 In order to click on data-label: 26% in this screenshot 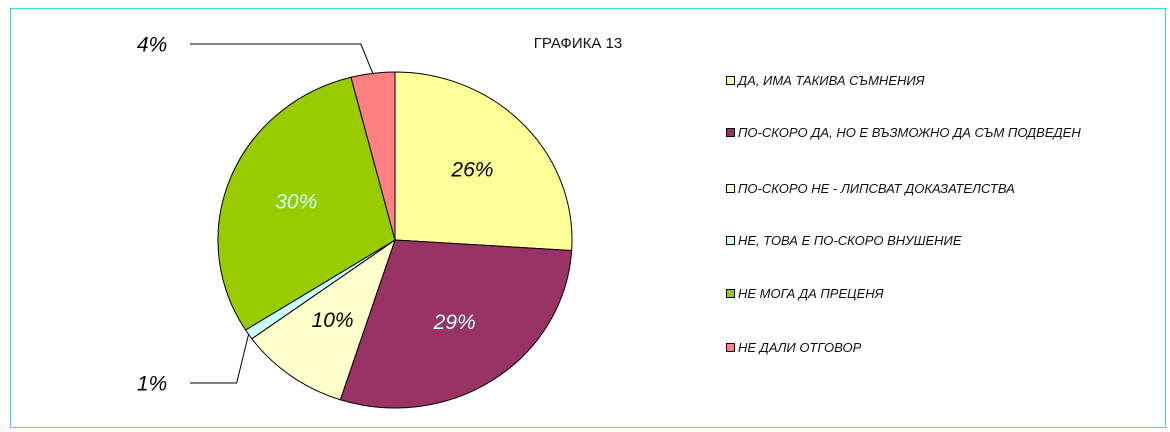, I will do `click(471, 170)`.